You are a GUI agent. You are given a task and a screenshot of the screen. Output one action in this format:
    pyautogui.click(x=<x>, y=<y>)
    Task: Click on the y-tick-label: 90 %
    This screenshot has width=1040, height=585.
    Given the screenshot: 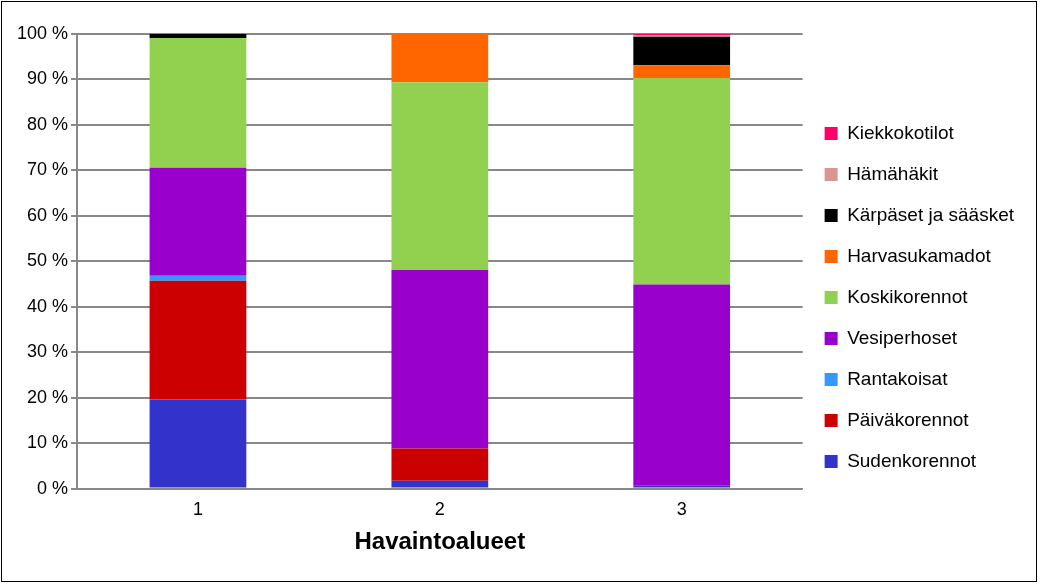 What is the action you would take?
    pyautogui.click(x=48, y=78)
    